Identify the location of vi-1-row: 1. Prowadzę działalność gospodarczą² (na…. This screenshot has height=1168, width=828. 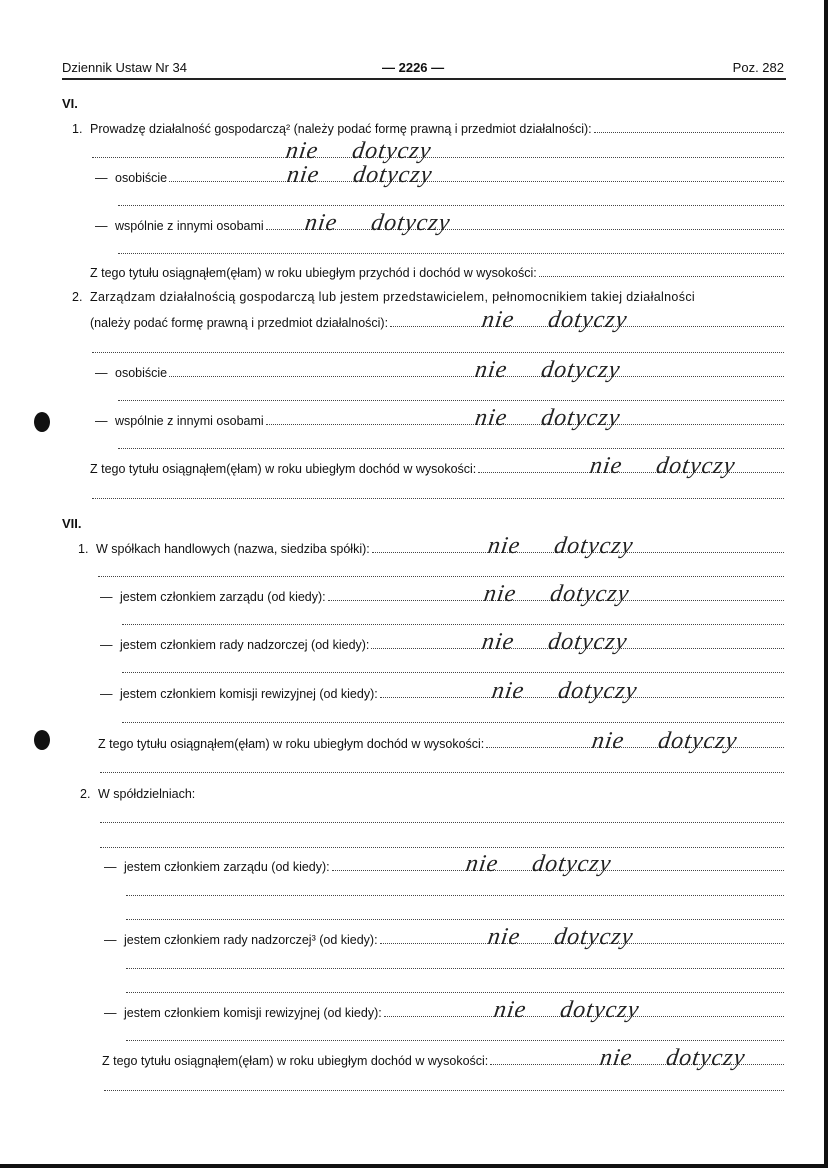
(428, 128).